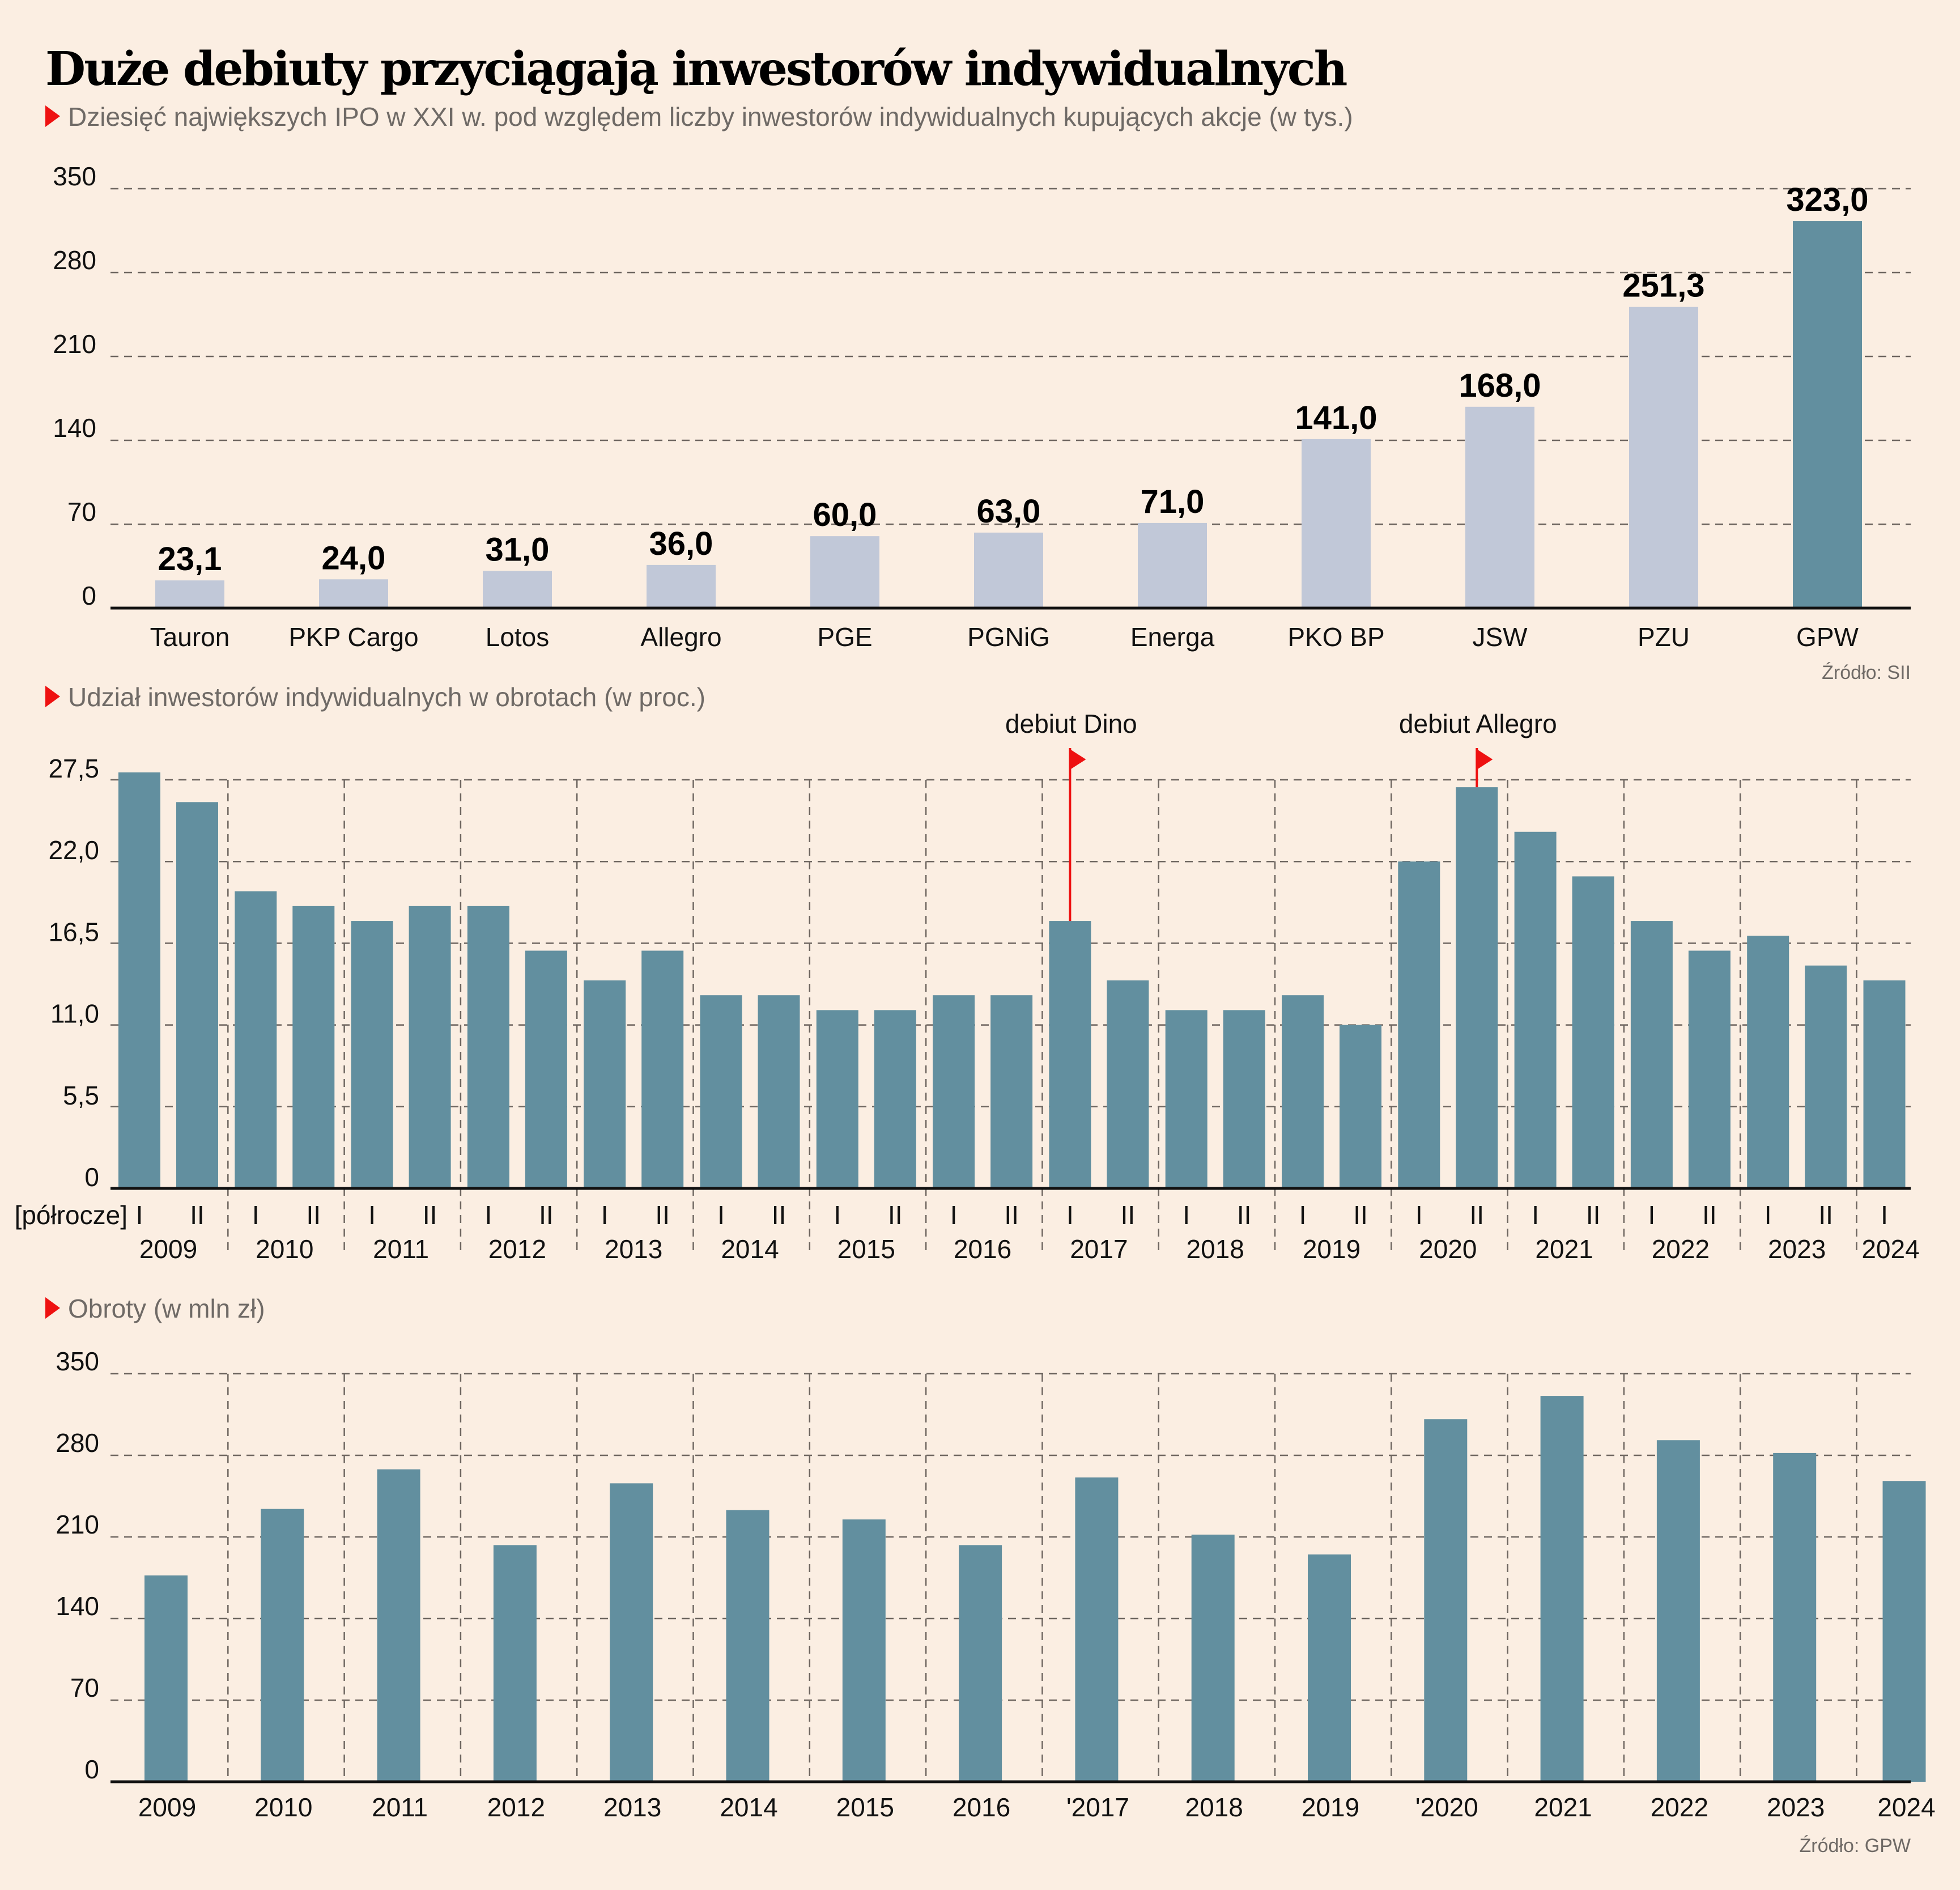 The image size is (1960, 1890). Describe the element at coordinates (282, 1646) in the screenshot. I see `bar-2010` at that location.